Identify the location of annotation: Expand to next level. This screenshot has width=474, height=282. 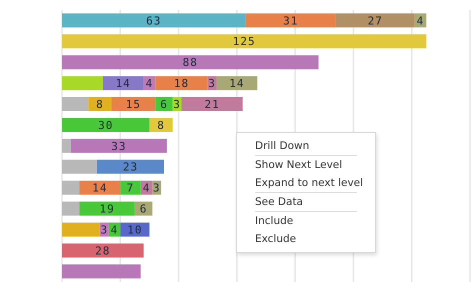
(309, 183).